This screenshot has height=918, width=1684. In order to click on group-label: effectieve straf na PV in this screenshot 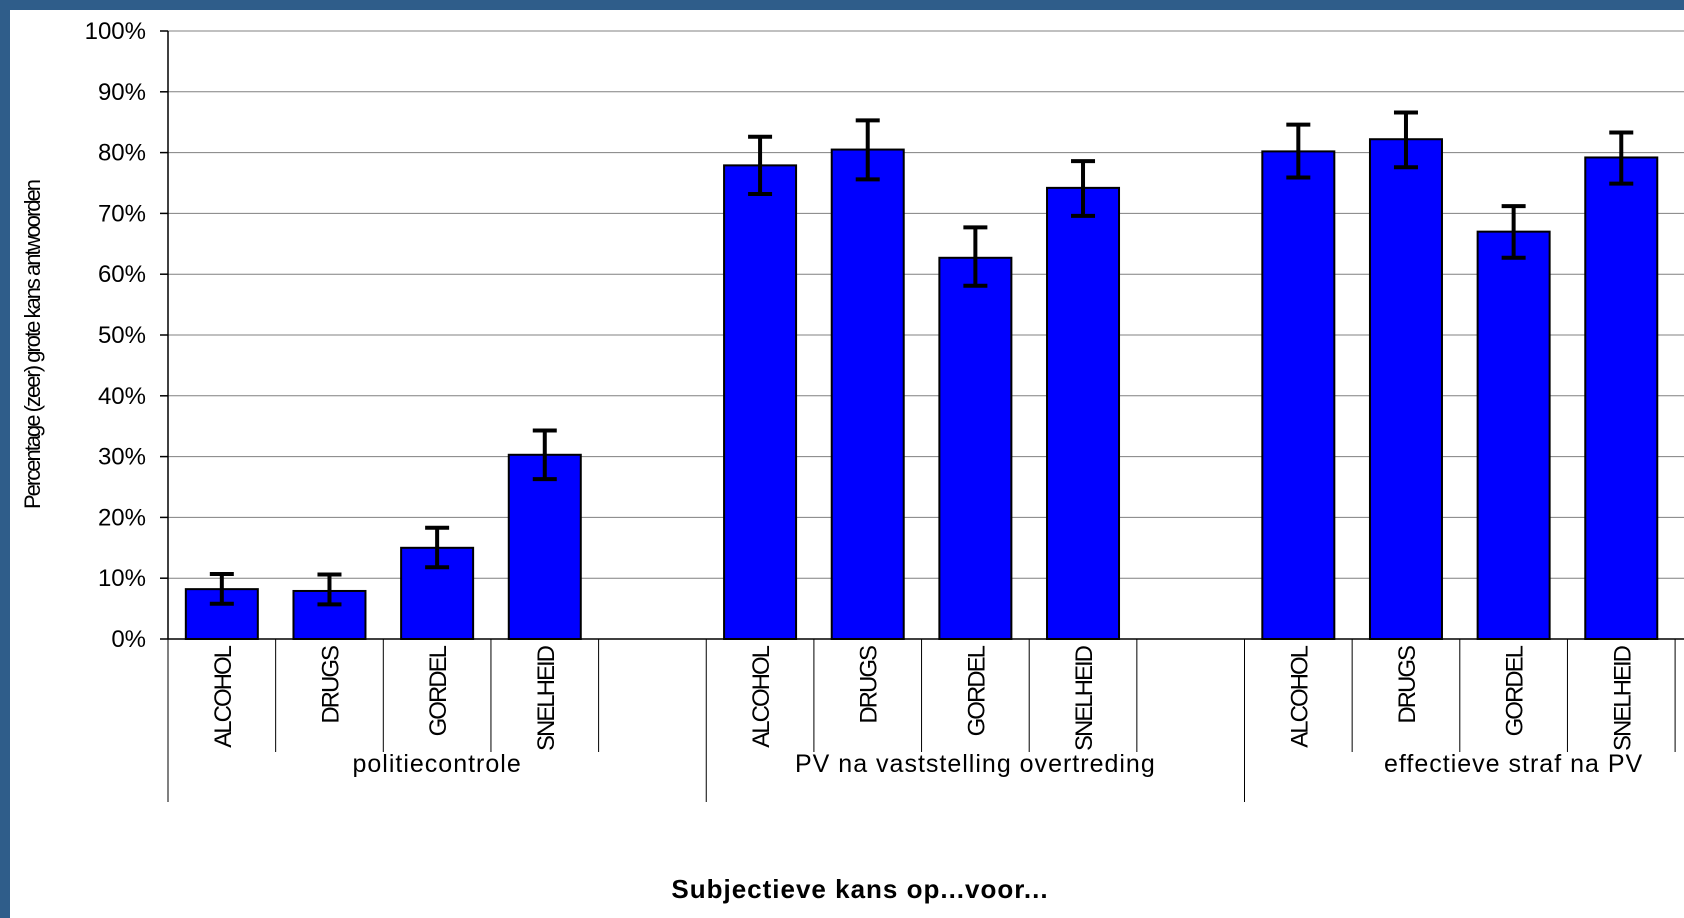, I will do `click(1513, 764)`.